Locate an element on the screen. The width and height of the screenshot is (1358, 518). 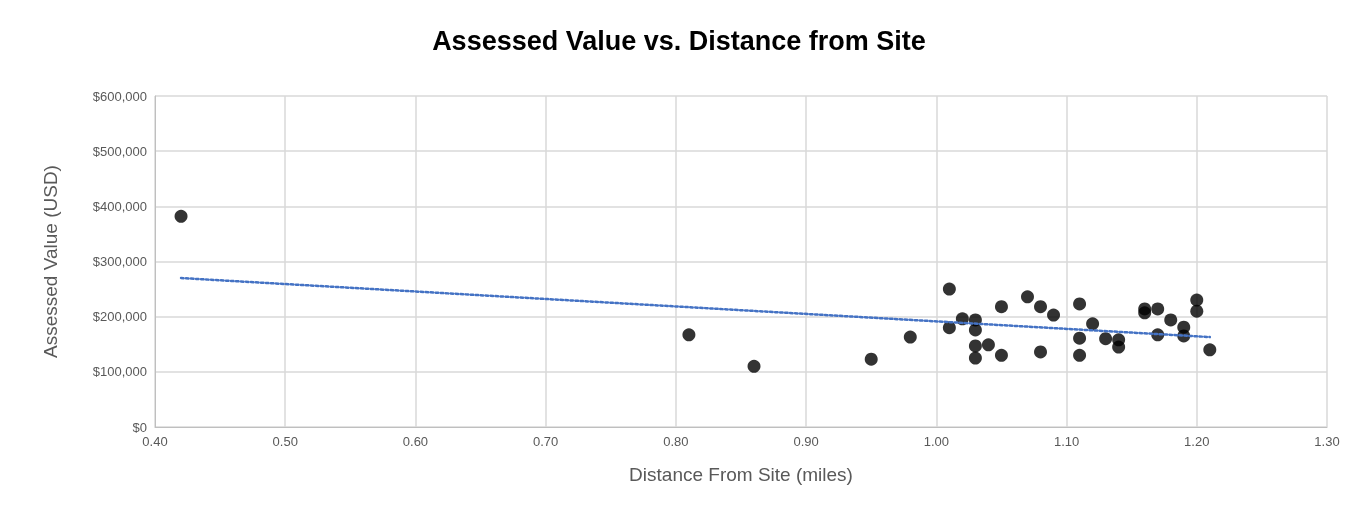
y-tick-label: $500,000 is located at coordinates (119, 151).